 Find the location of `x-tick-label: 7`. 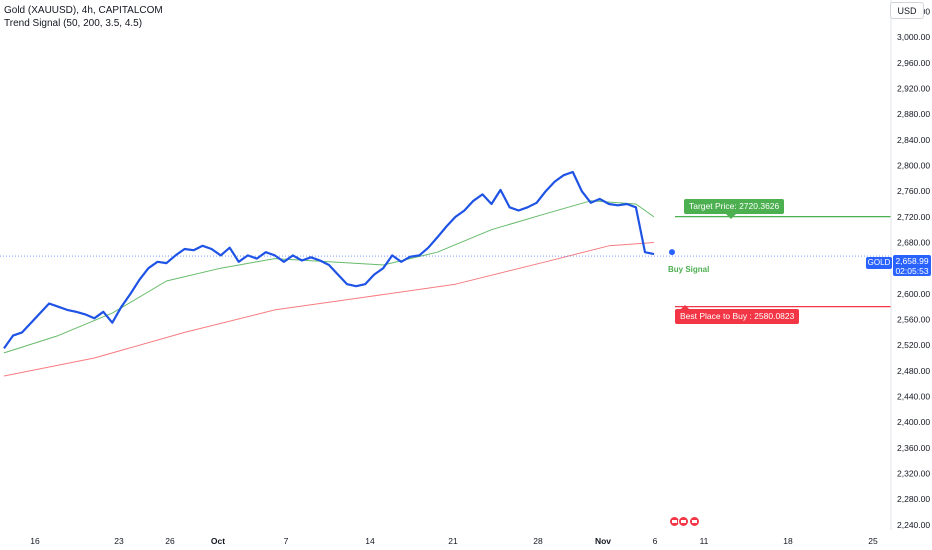

x-tick-label: 7 is located at coordinates (286, 541).